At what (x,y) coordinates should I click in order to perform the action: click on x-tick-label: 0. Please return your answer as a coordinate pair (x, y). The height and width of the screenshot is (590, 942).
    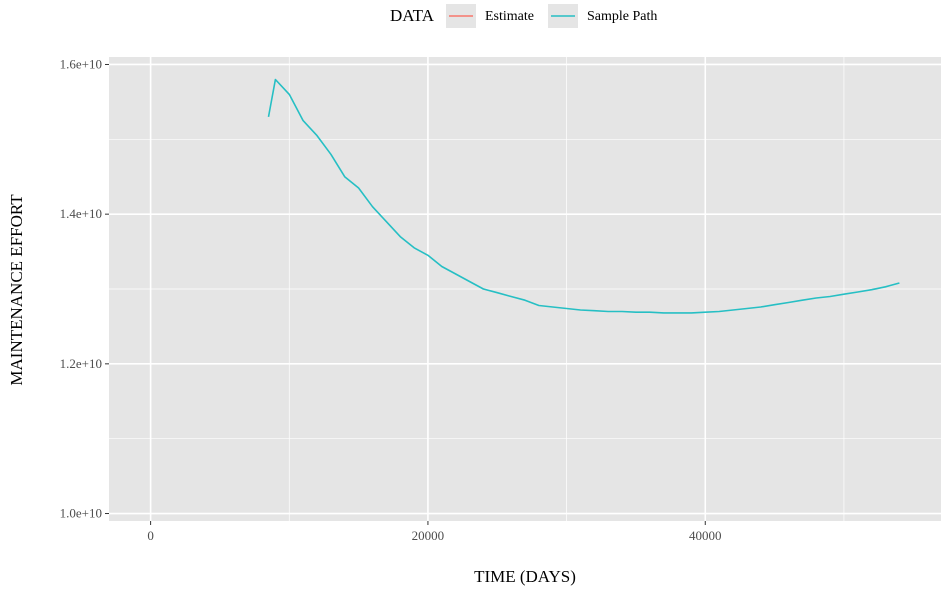
    Looking at the image, I should click on (150, 535).